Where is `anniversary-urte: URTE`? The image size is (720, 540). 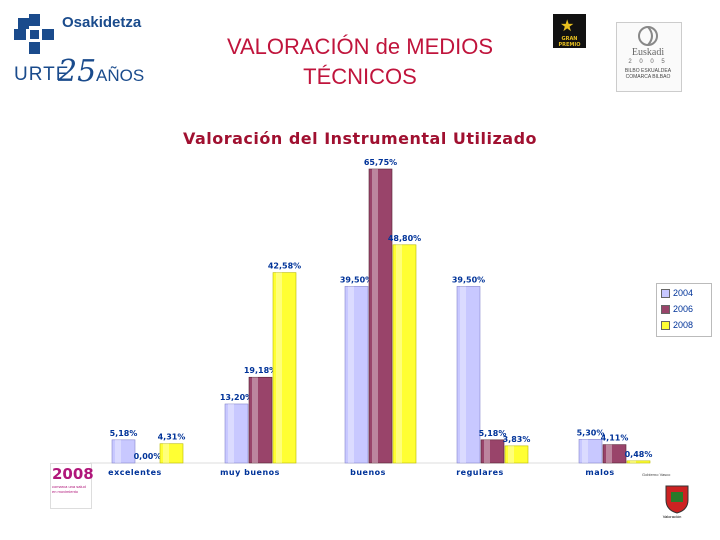 anniversary-urte: URTE is located at coordinates (42, 74).